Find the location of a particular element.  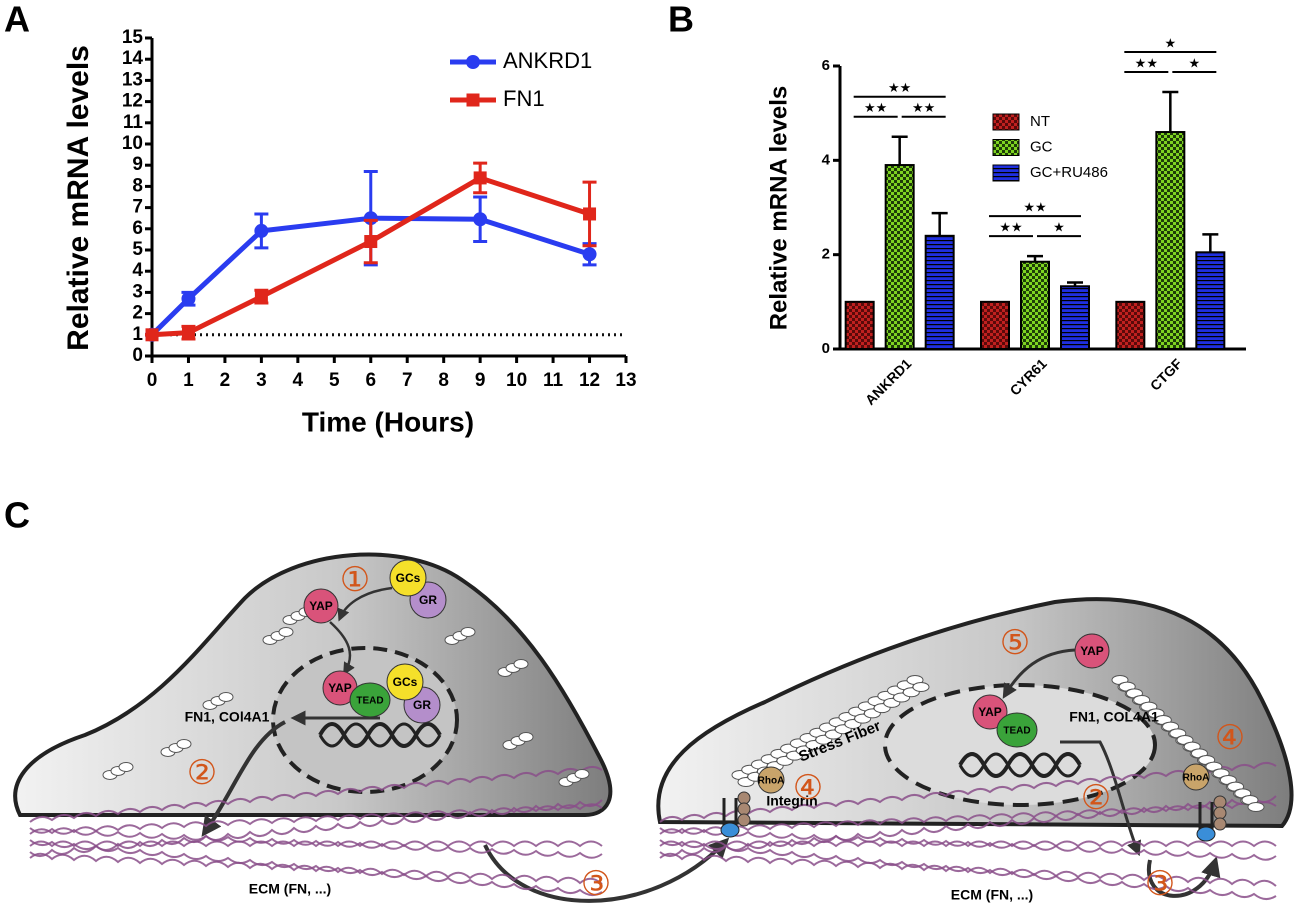

y-tick-label: 2 is located at coordinates (137, 313).